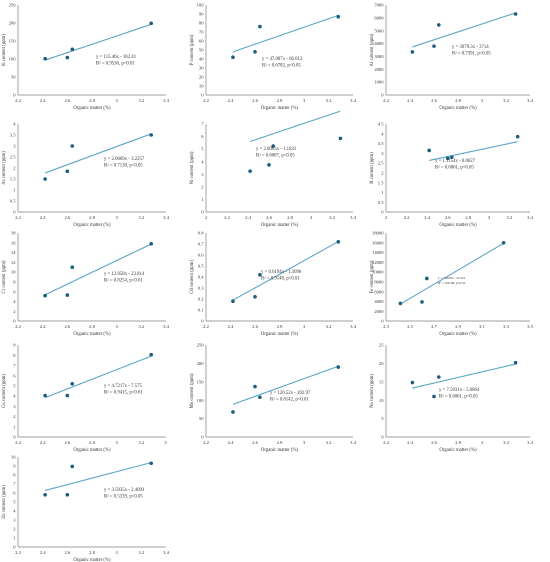 The image size is (550, 562). What do you see at coordinates (386, 100) in the screenshot?
I see `x-tick-label: 2.2` at bounding box center [386, 100].